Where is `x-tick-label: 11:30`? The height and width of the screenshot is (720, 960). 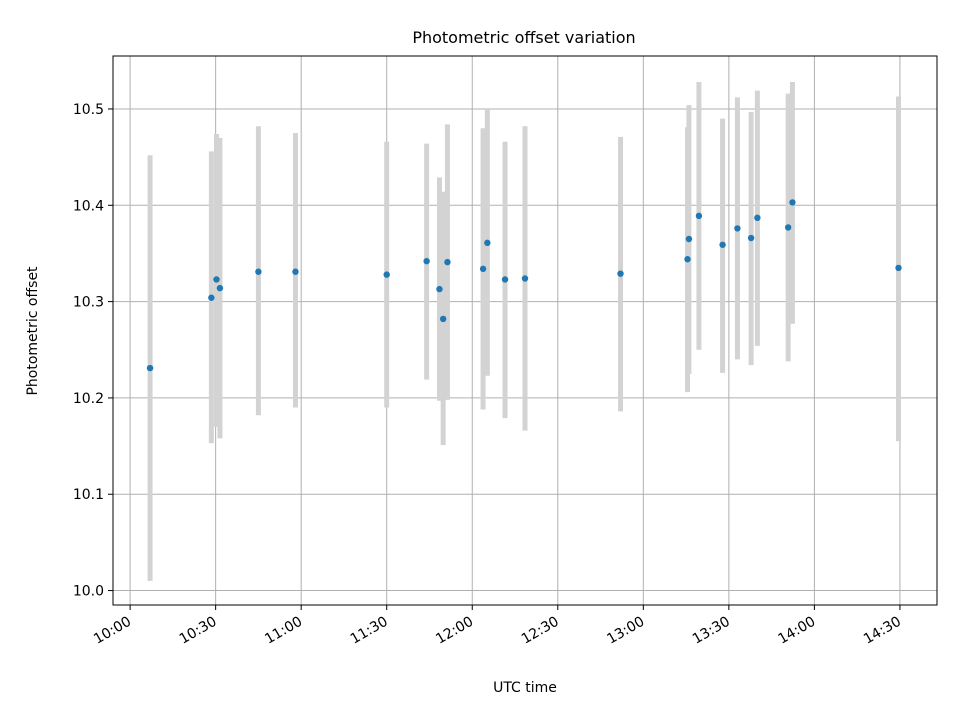
x-tick-label: 11:30 is located at coordinates (369, 631).